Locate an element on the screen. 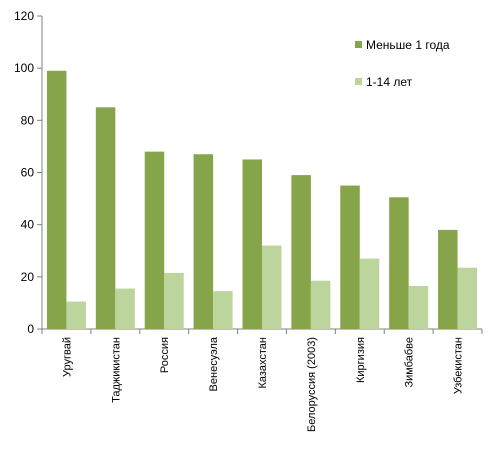 This screenshot has height=451, width=497. category-label: Таджикистан is located at coordinates (116, 370).